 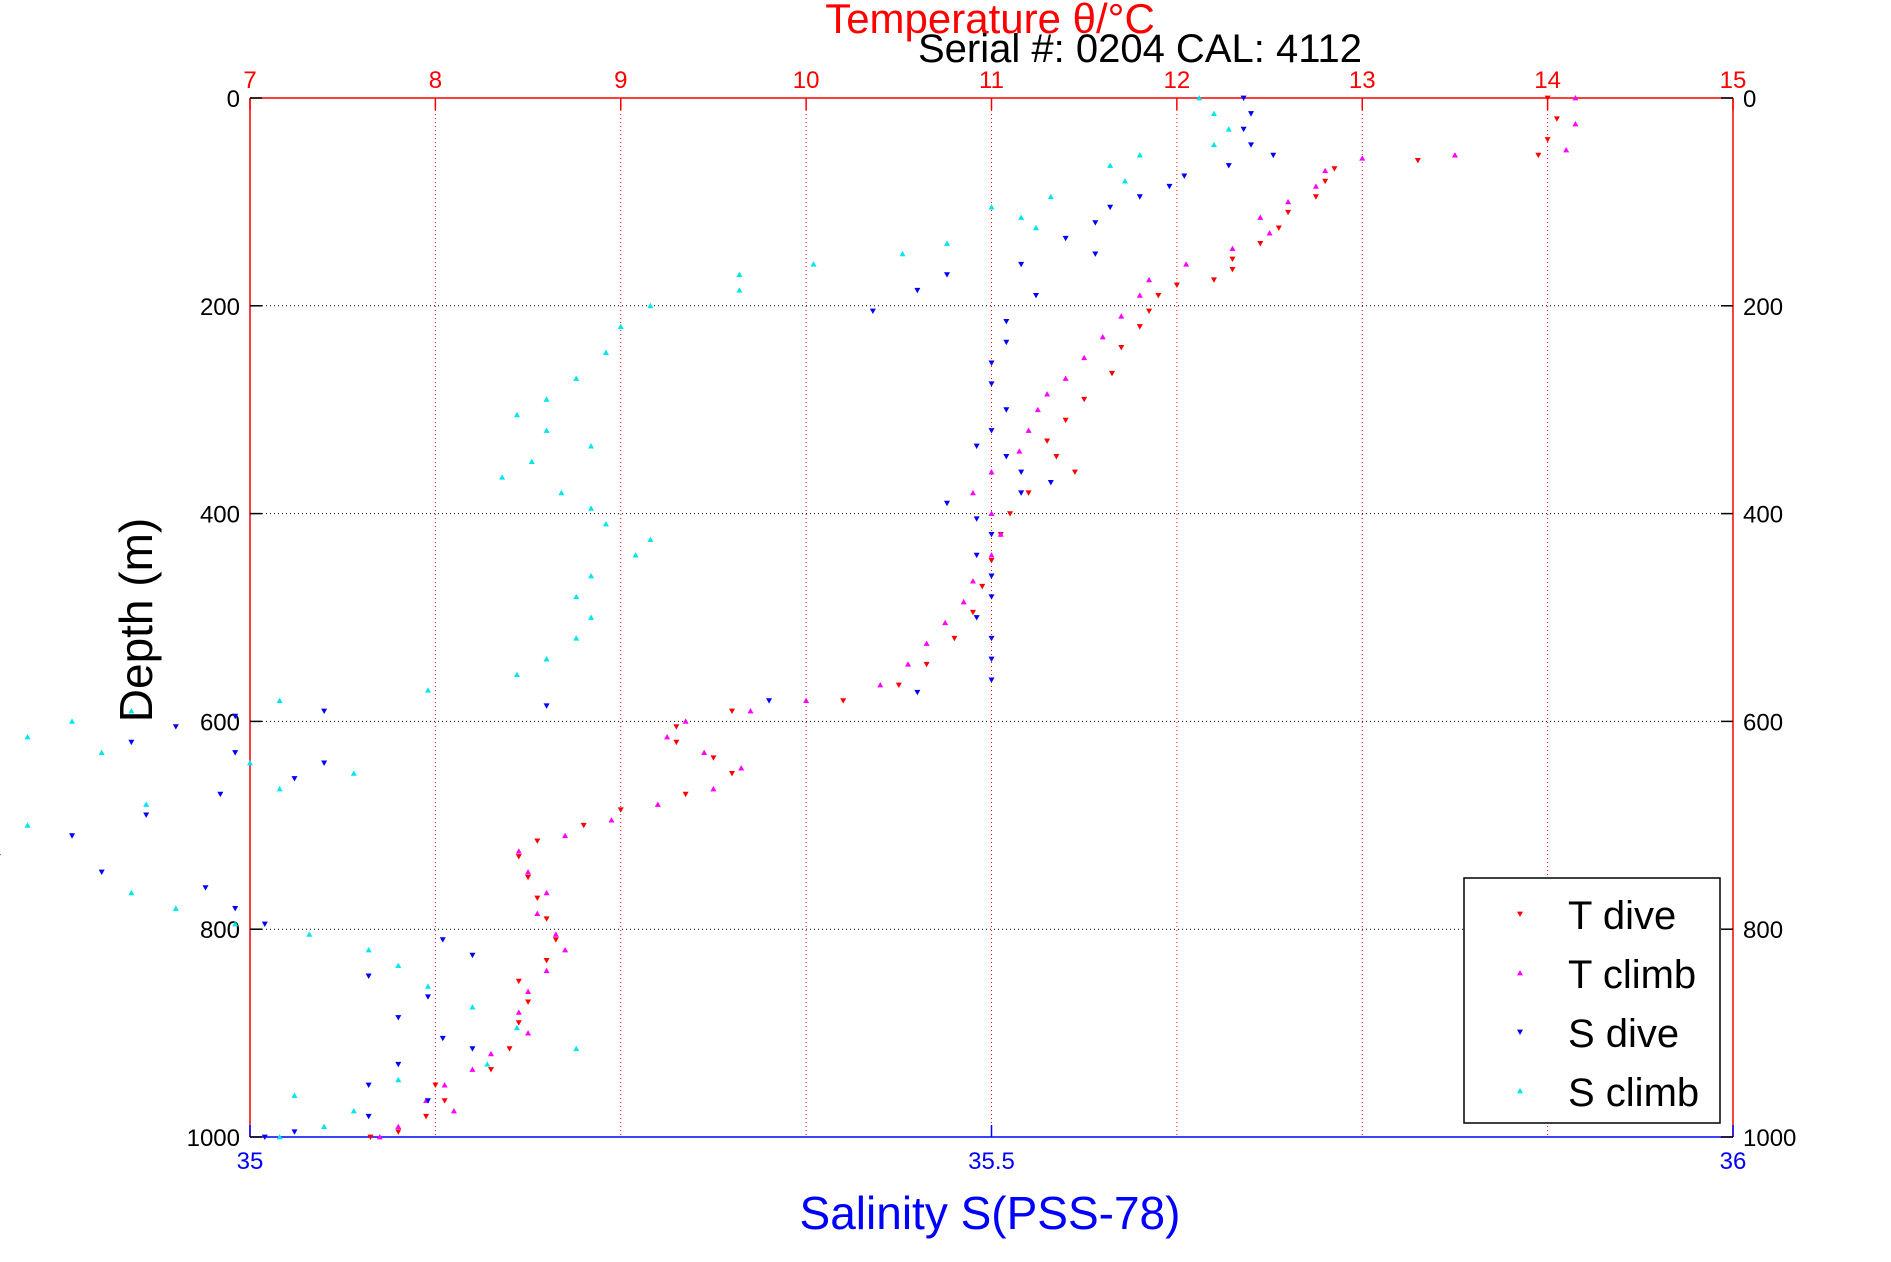 What do you see at coordinates (250, 1161) in the screenshot?
I see `x-bottom-tick-label: 35` at bounding box center [250, 1161].